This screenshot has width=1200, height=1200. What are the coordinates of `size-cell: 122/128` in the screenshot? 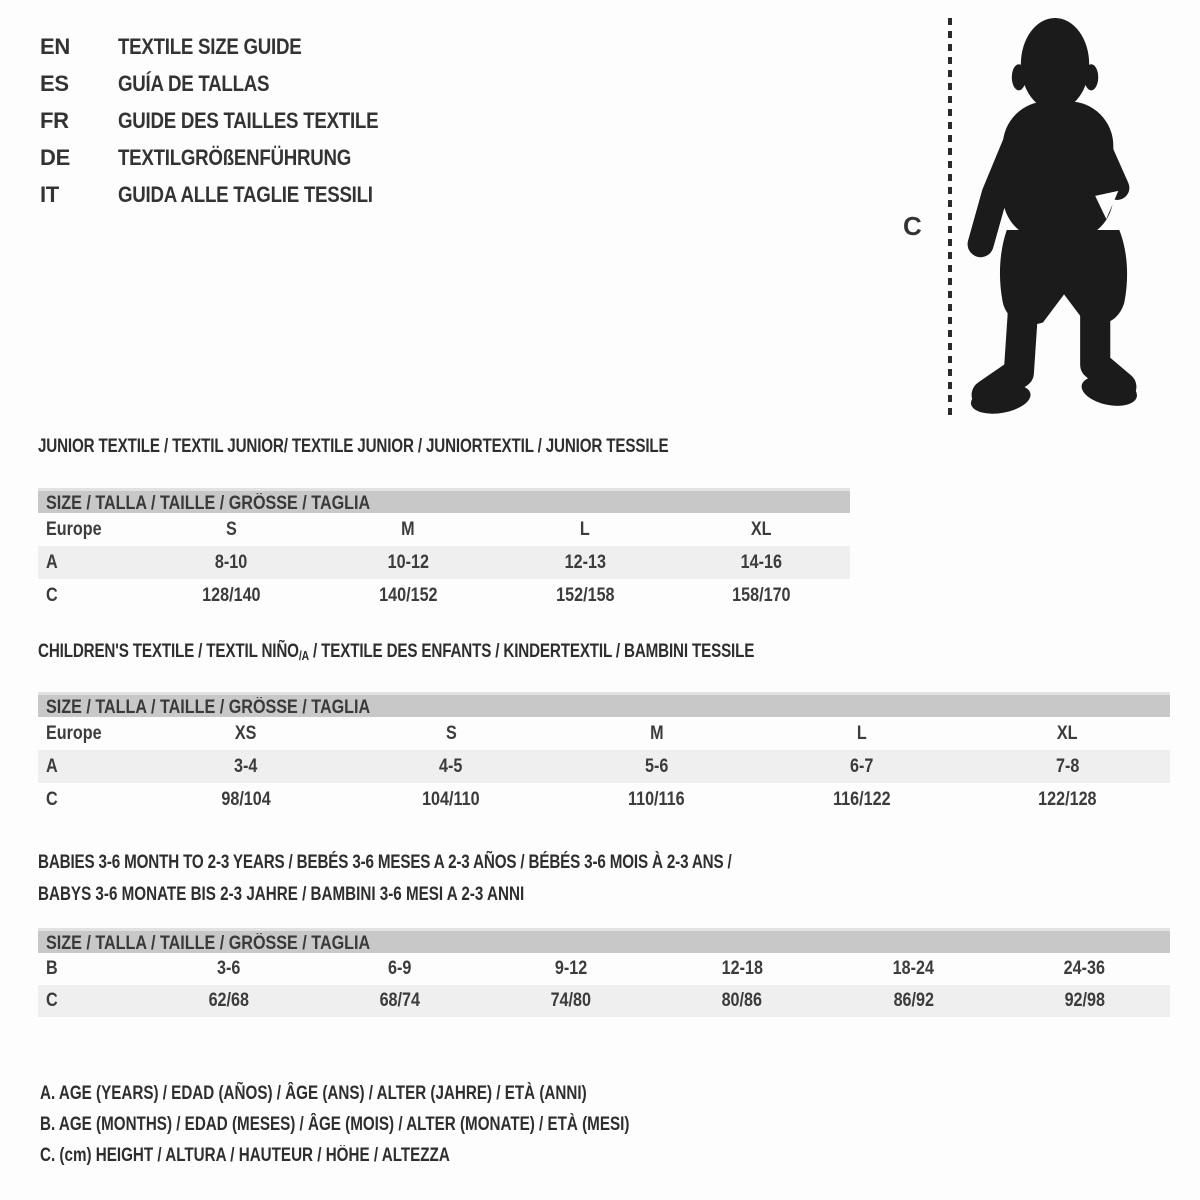 It's located at (1067, 799).